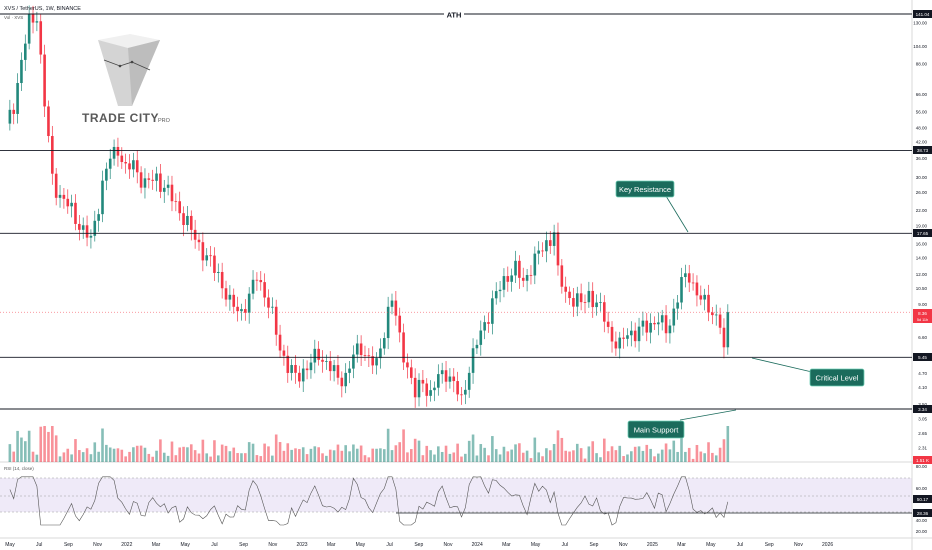 The height and width of the screenshot is (550, 932). Describe the element at coordinates (922, 258) in the screenshot. I see `y-tick-13: 14.00` at that location.